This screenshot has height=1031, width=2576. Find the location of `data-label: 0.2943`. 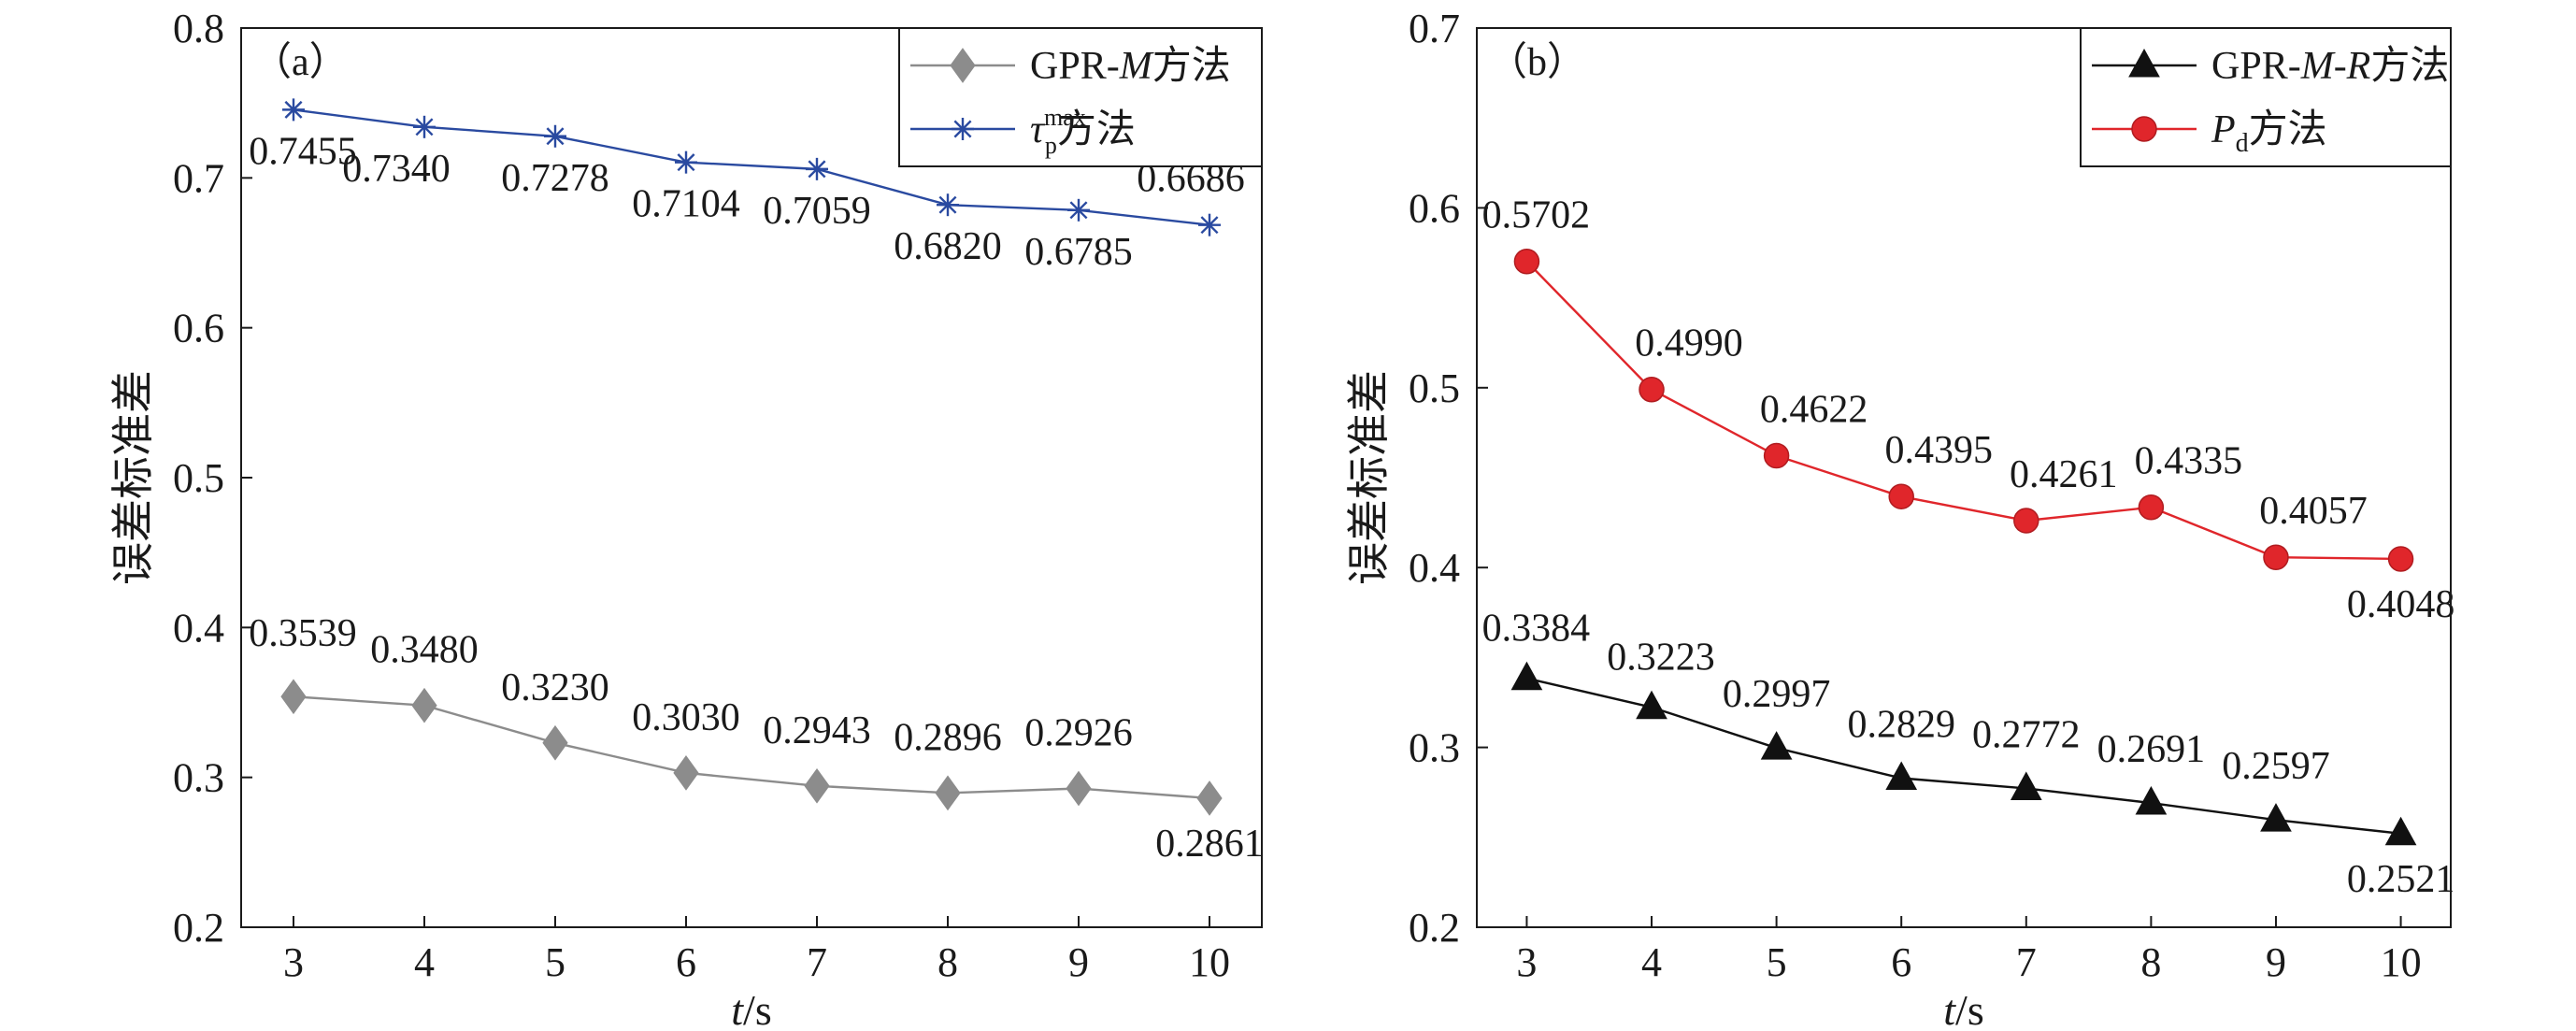

data-label: 0.2943 is located at coordinates (817, 730).